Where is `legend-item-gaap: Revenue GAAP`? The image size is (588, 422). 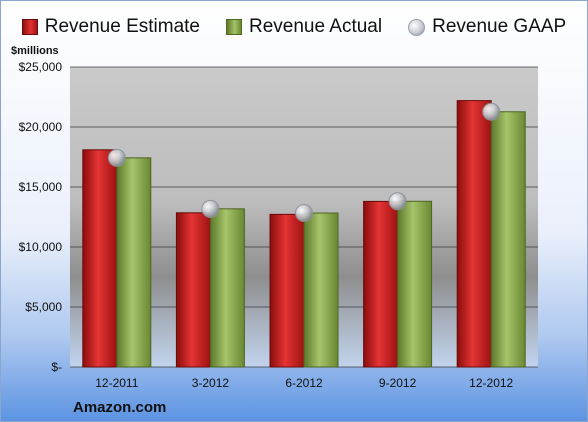 legend-item-gaap: Revenue GAAP is located at coordinates (487, 27).